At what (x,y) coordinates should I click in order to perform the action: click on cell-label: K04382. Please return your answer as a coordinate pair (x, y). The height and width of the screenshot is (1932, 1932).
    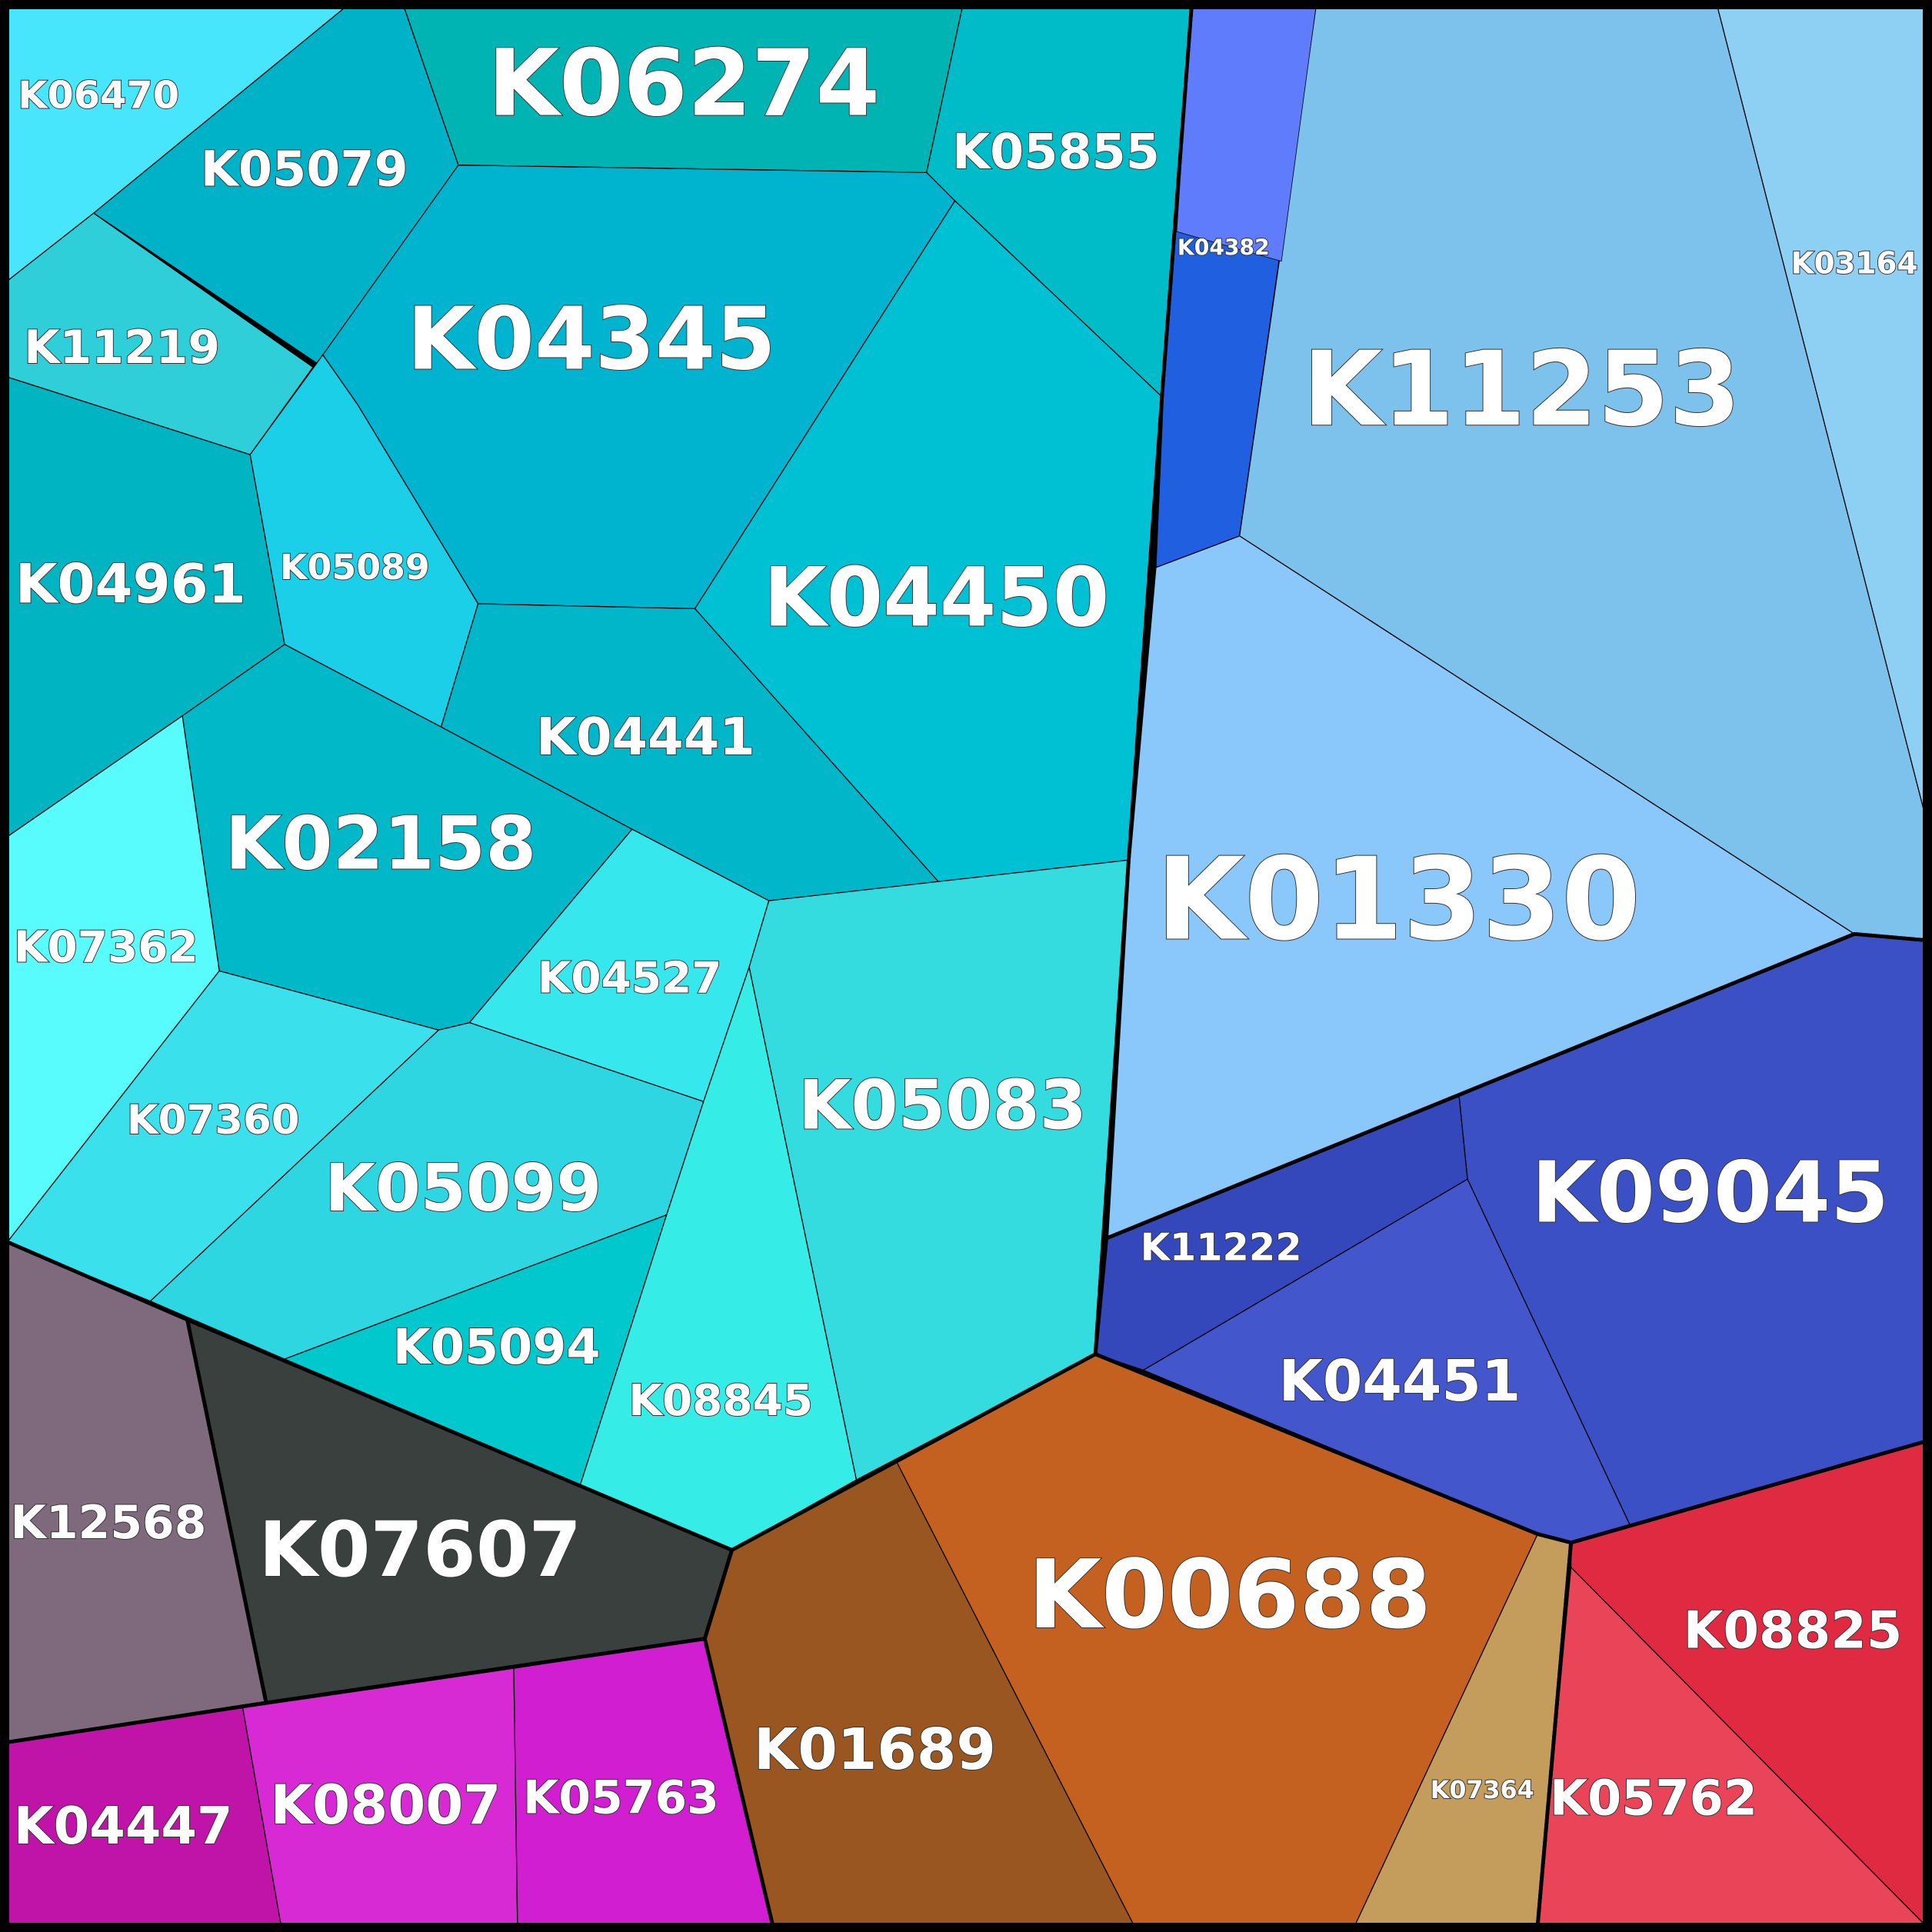
    Looking at the image, I should click on (1224, 248).